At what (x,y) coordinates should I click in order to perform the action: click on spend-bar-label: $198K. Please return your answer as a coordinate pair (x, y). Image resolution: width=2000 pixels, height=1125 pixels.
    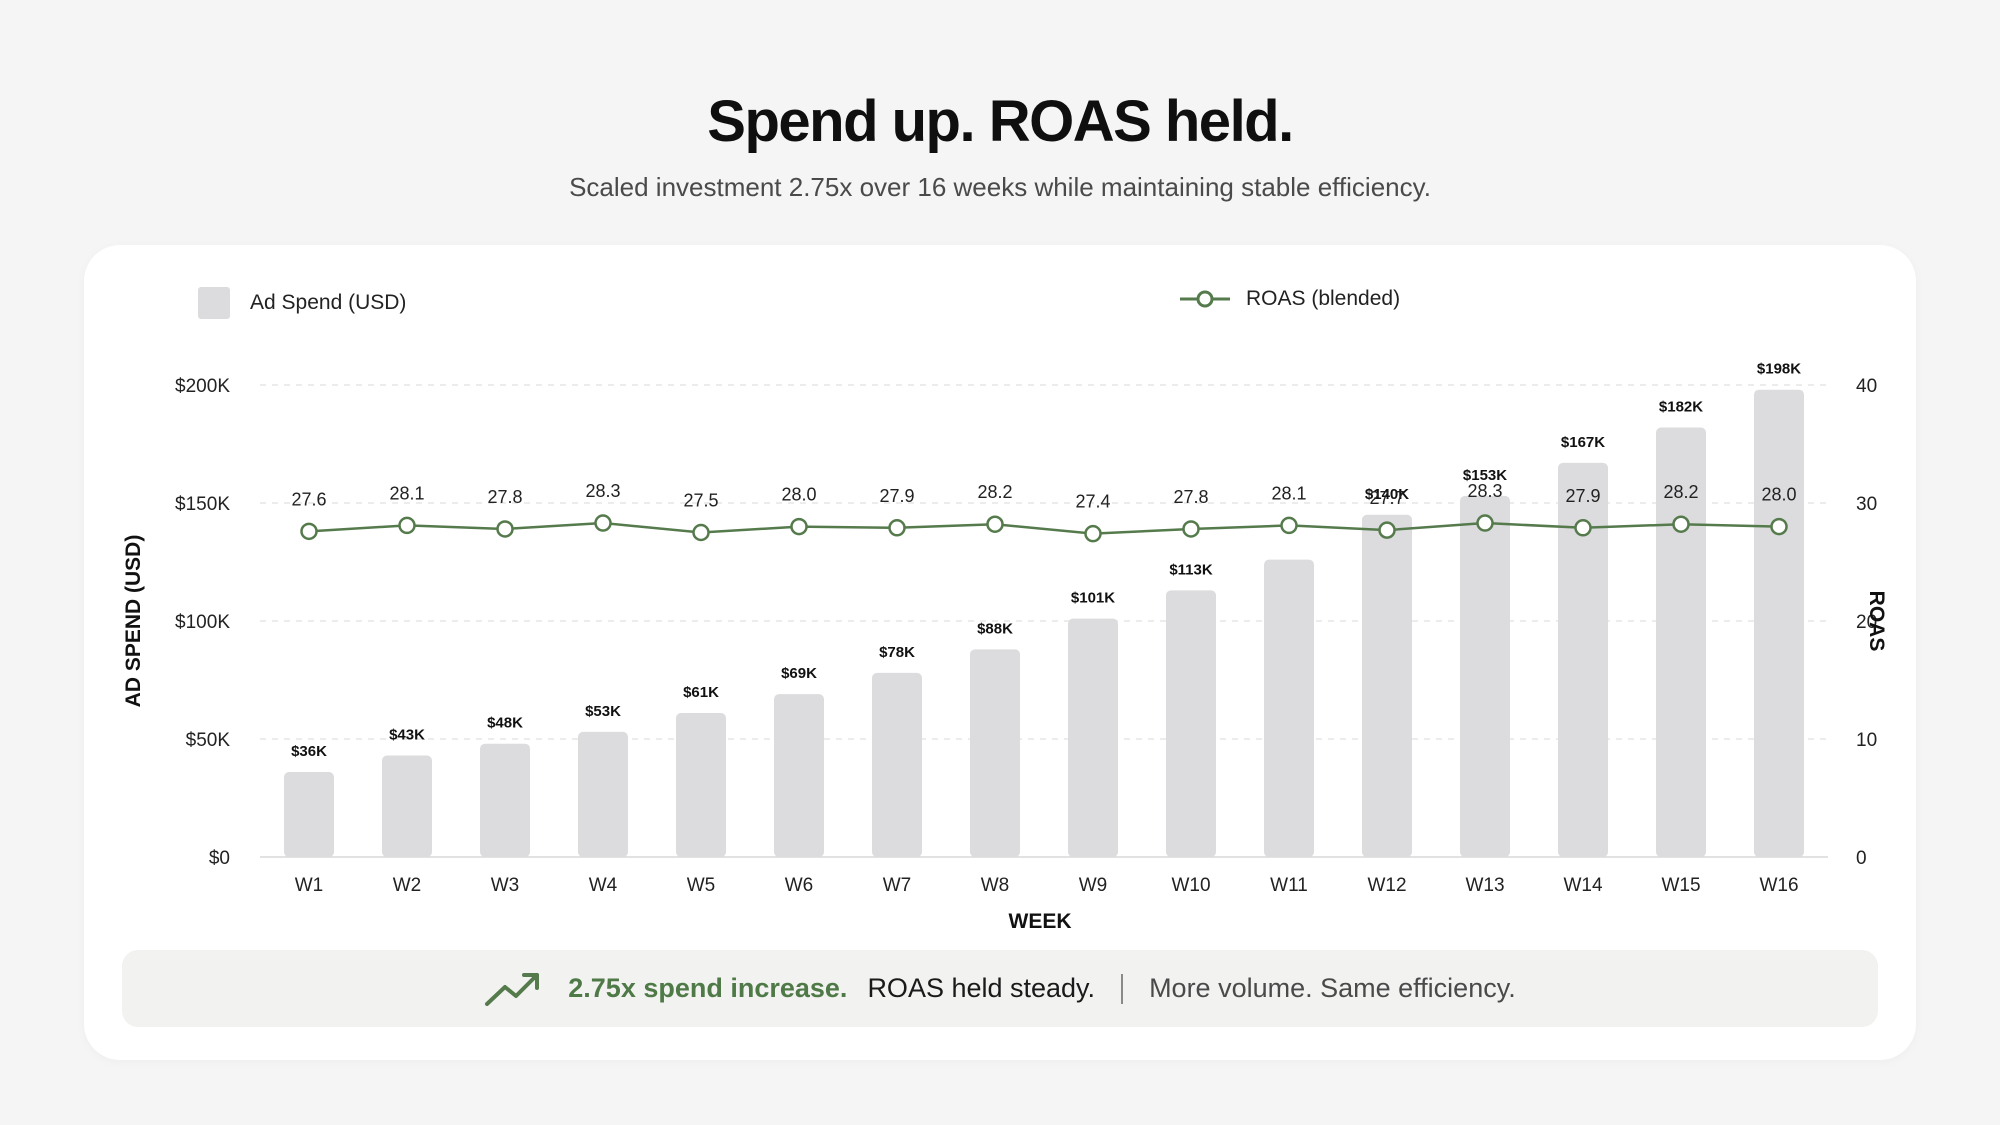
    Looking at the image, I should click on (1779, 369).